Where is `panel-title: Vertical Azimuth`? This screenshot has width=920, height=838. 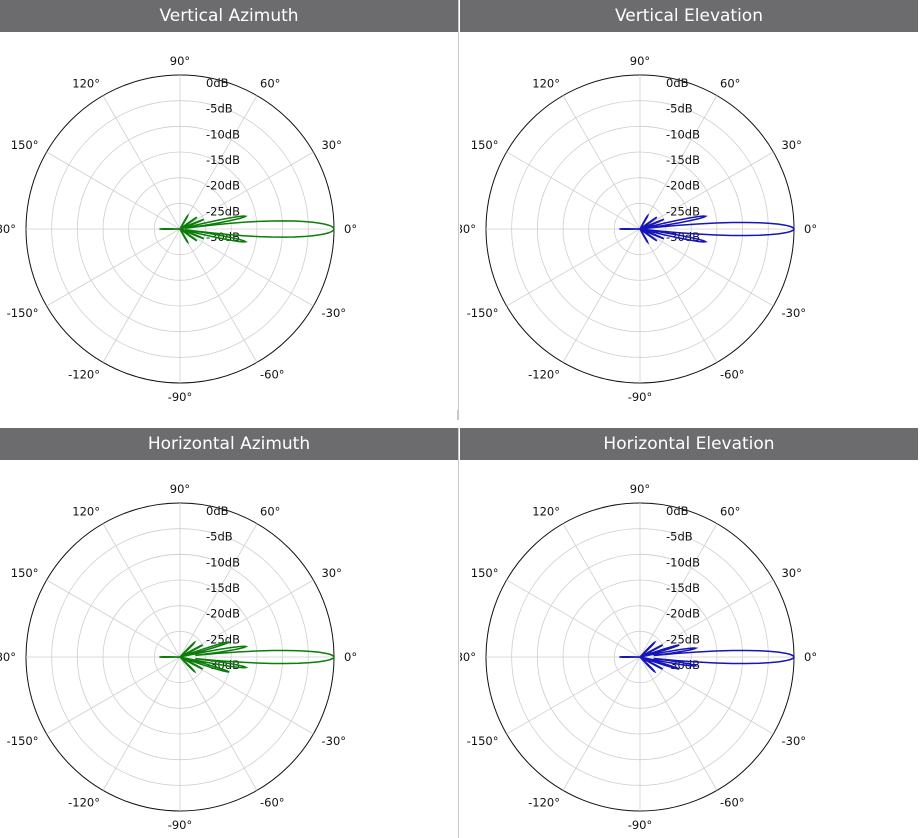 panel-title: Vertical Azimuth is located at coordinates (229, 16).